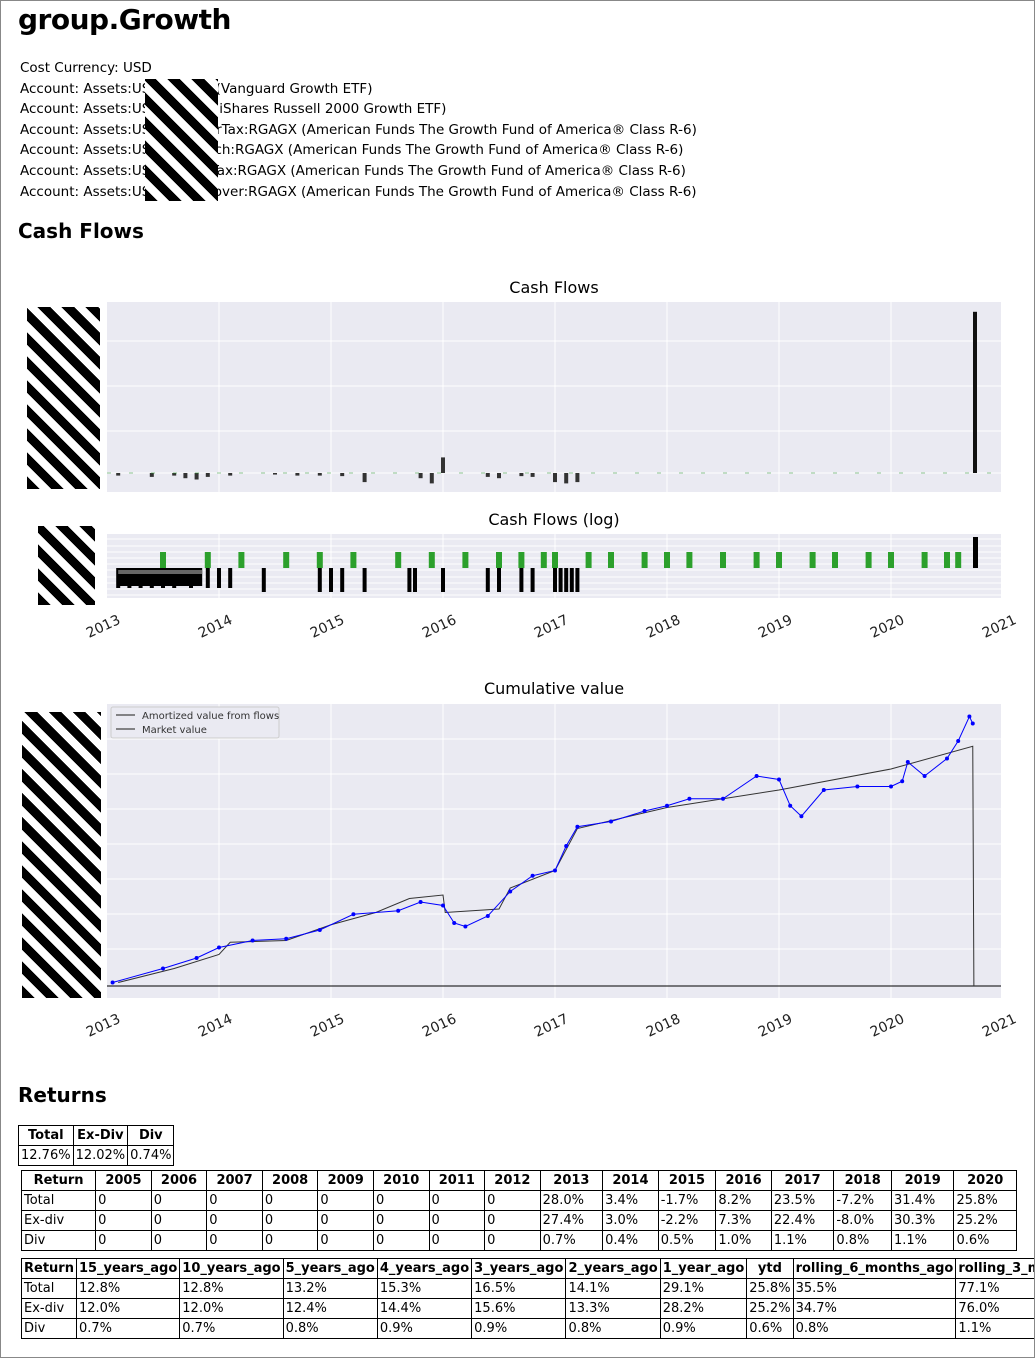 This screenshot has height=1358, width=1035. Describe the element at coordinates (663, 1026) in the screenshot. I see `x-tick-label: 2018` at that location.